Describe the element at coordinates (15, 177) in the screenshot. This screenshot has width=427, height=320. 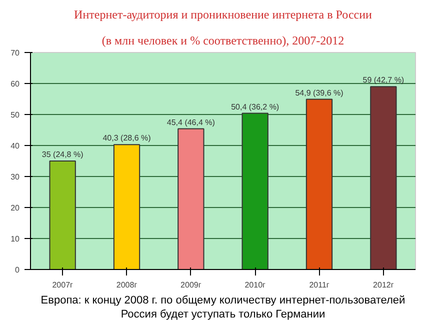
I see `y-tick-label: 30` at that location.